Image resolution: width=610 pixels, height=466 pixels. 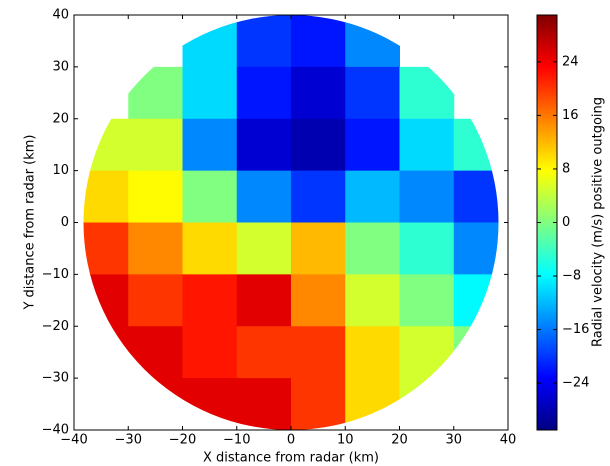 What do you see at coordinates (30, 222) in the screenshot?
I see `y-axis-label: Y distance from radar (km)` at bounding box center [30, 222].